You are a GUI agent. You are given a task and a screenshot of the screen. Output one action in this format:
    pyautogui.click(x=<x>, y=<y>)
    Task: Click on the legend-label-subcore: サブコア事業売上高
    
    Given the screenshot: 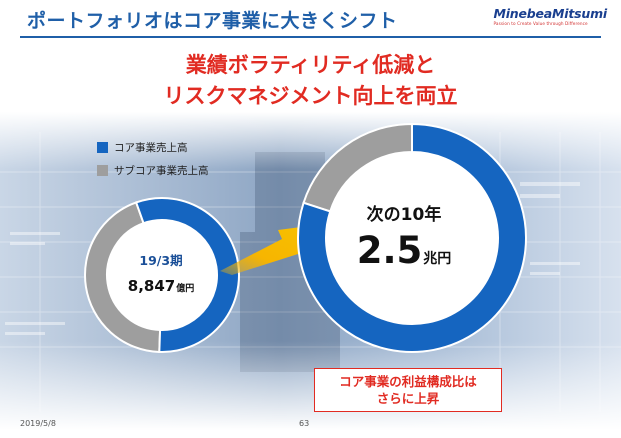 What is the action you would take?
    pyautogui.click(x=161, y=170)
    